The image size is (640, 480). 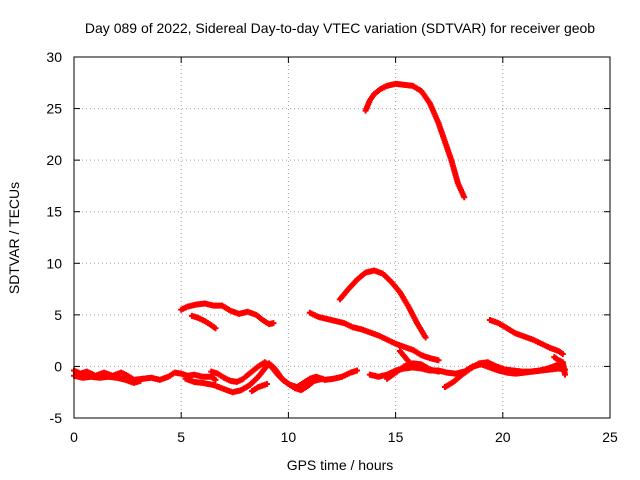 What do you see at coordinates (415, 140) in the screenshot?
I see `series-high-arc` at bounding box center [415, 140].